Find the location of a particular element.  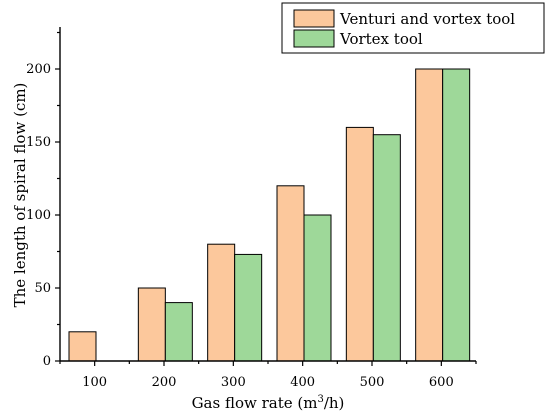

legend-swatch-venturi-and-vortex-tool is located at coordinates (314, 18).